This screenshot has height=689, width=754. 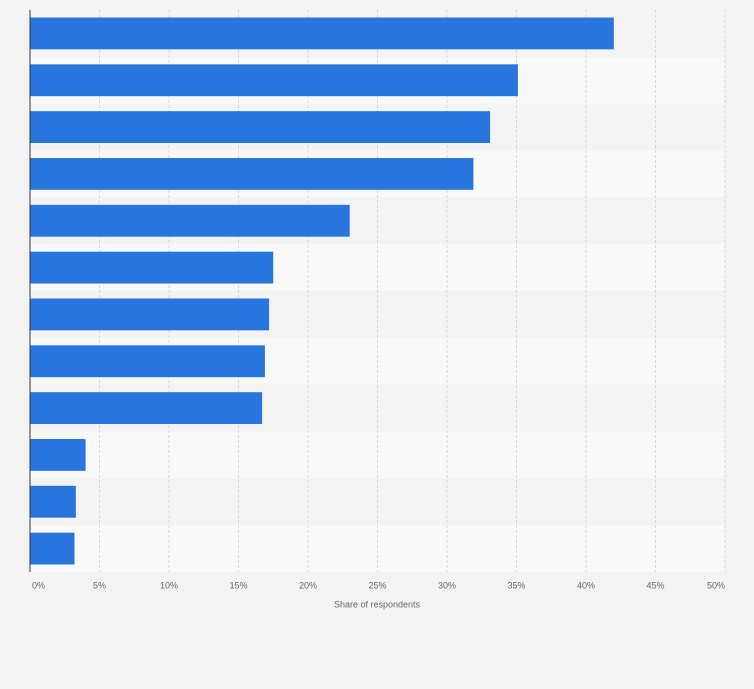 I want to click on x-tick-label: 40%, so click(x=586, y=585).